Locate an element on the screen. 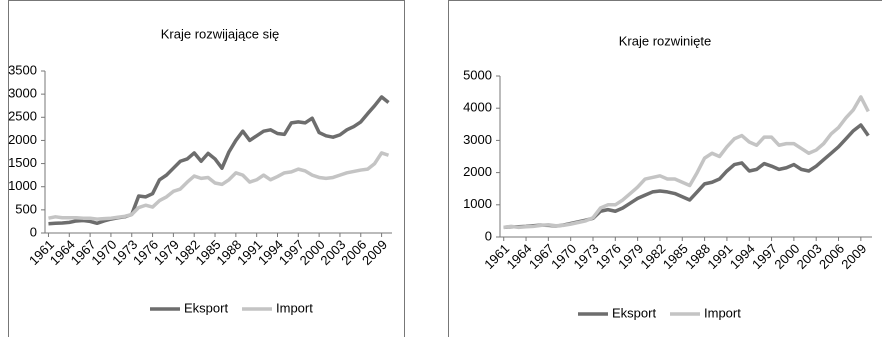 The width and height of the screenshot is (882, 337). chart-title: Kraje rozwinięte is located at coordinates (665, 40).